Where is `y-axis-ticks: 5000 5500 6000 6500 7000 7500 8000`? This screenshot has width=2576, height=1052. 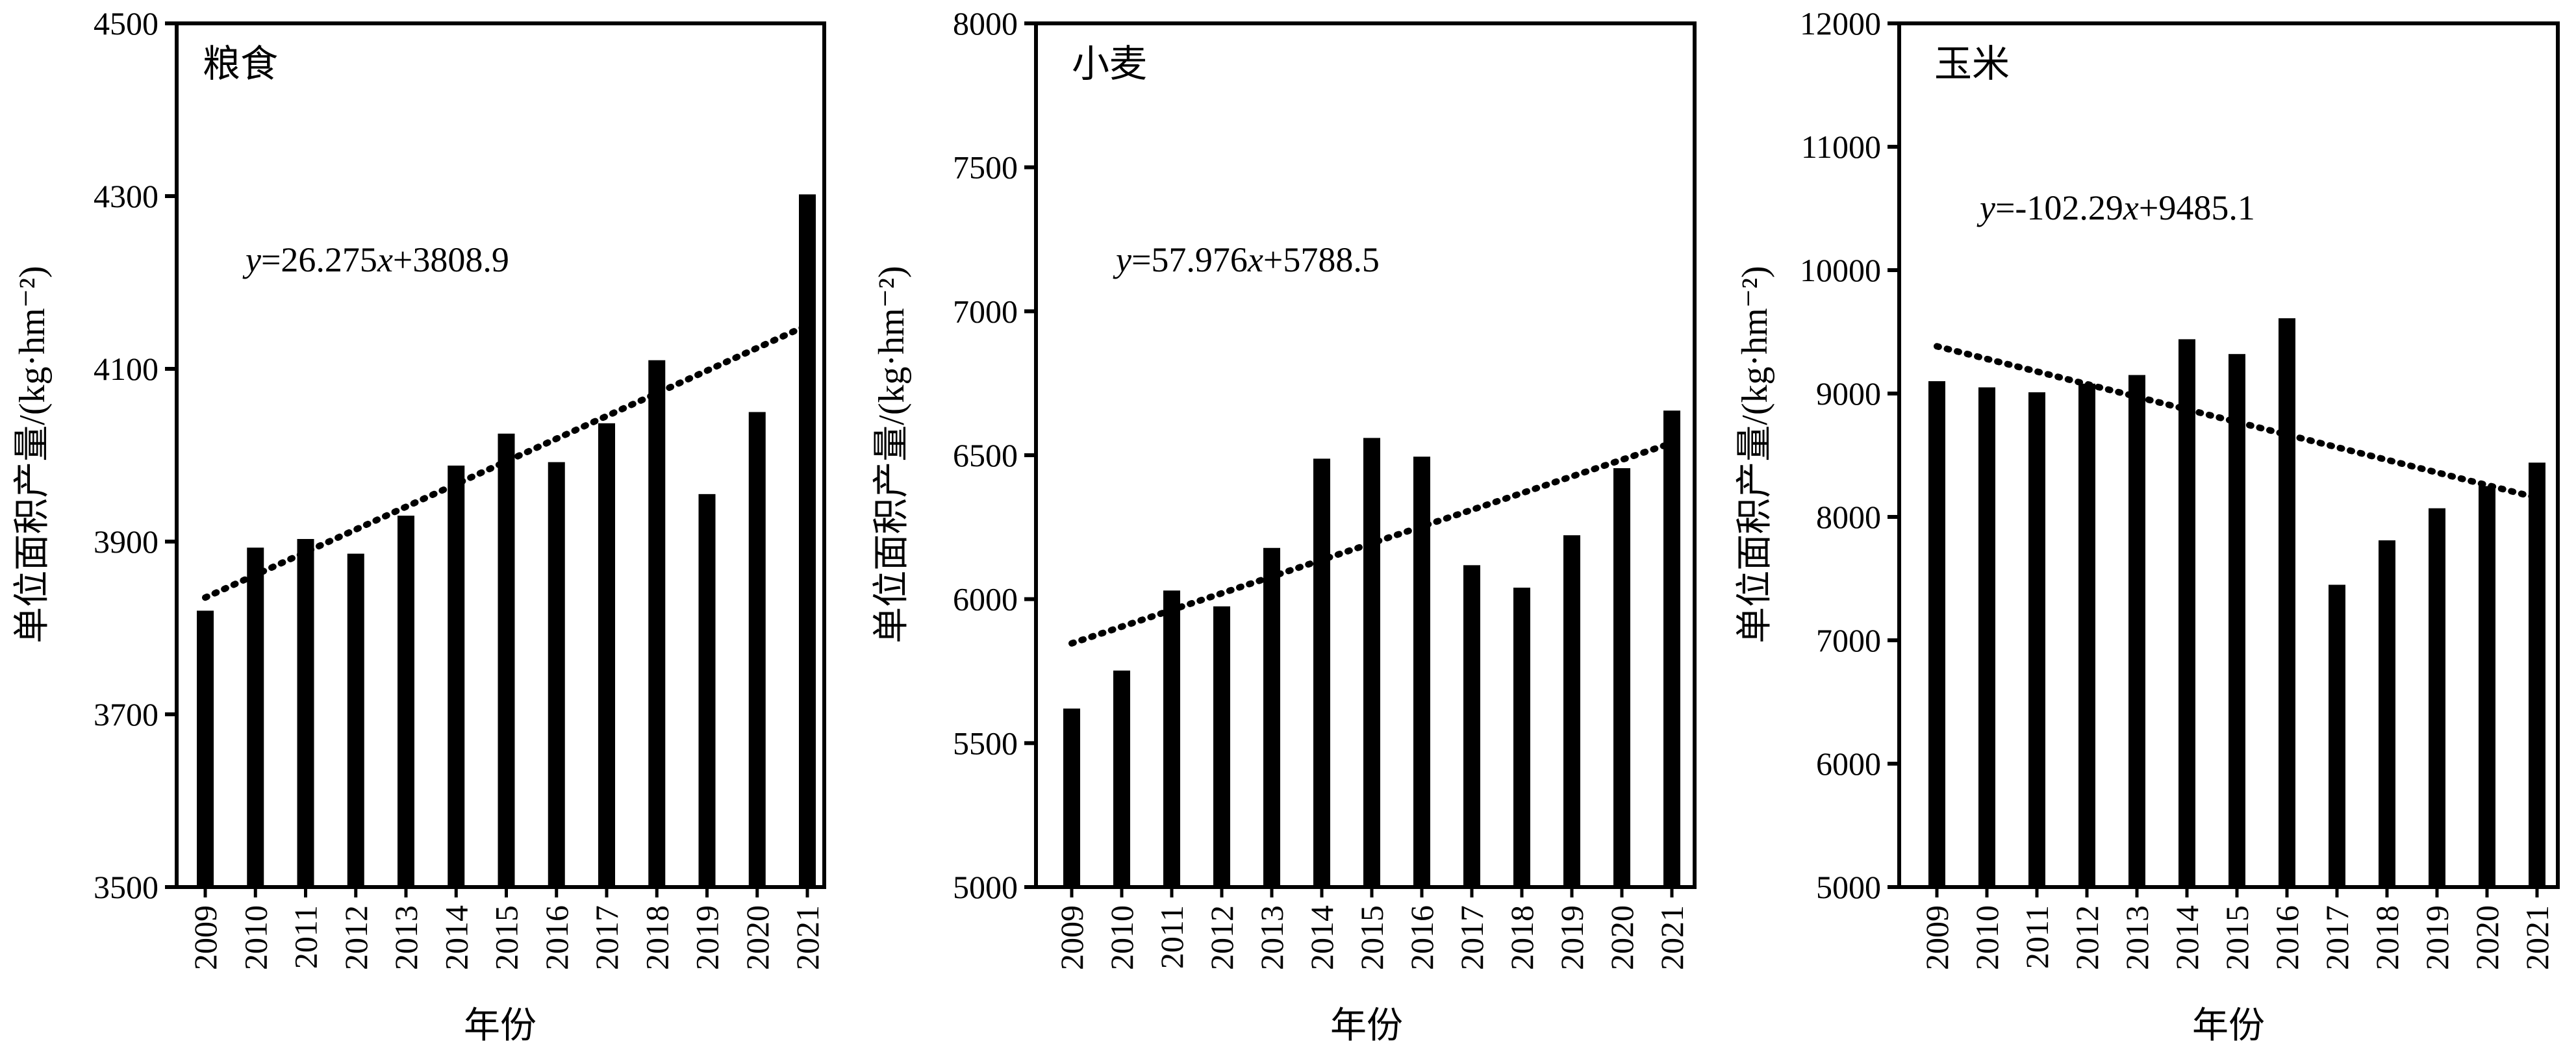 y-axis-ticks: 5000 5500 6000 6500 7000 7500 8000 is located at coordinates (995, 455).